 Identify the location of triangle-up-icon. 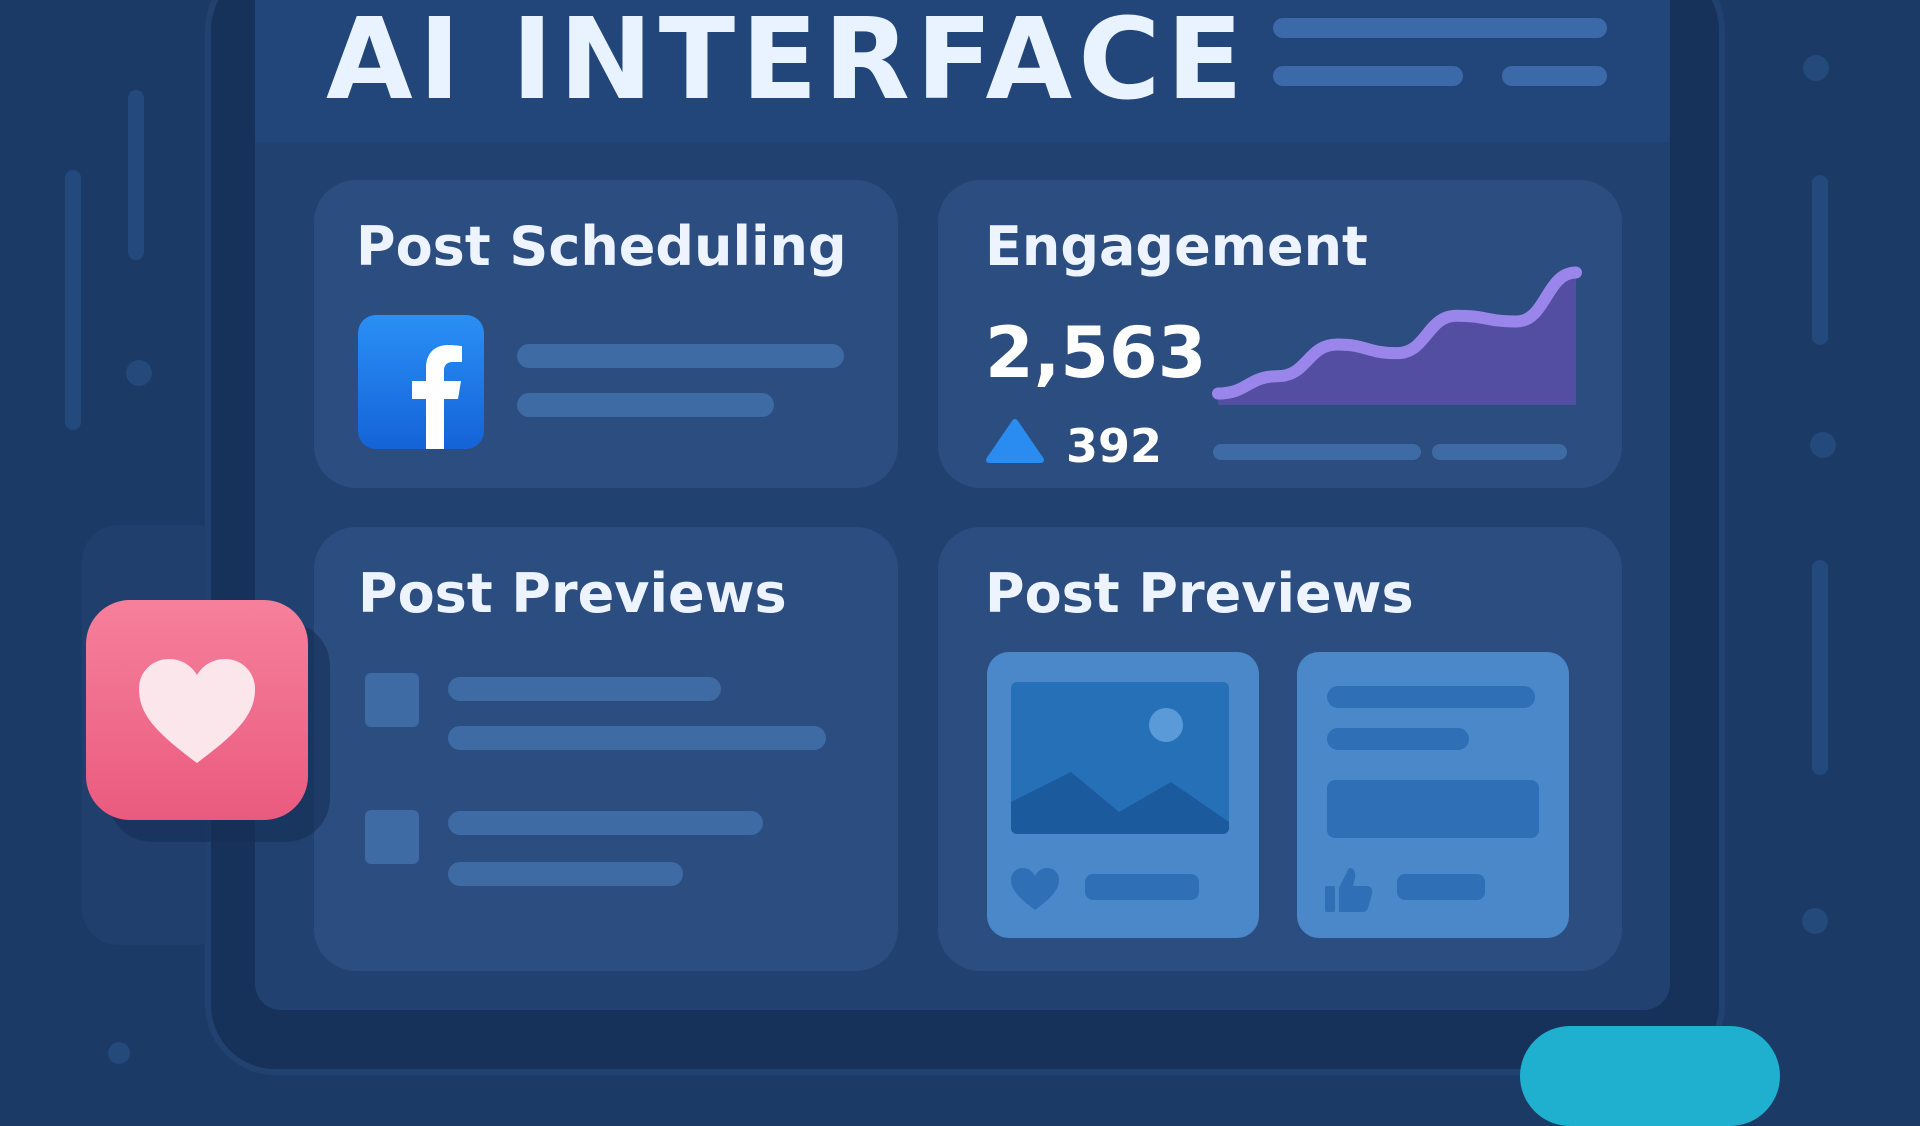
(1015, 441).